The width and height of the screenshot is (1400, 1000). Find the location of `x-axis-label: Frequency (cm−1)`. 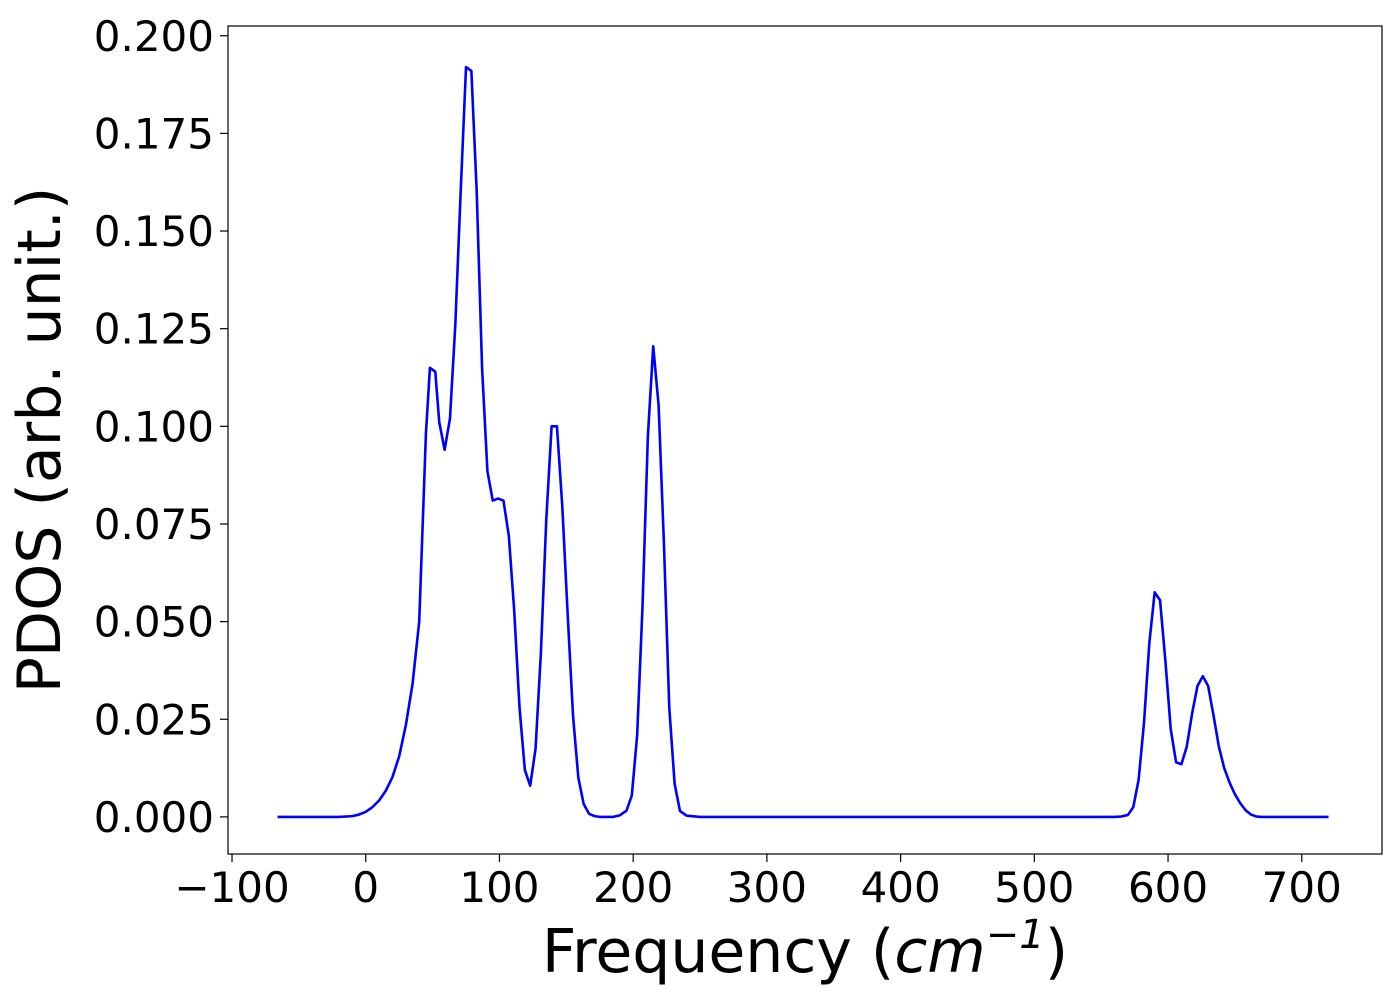

x-axis-label: Frequency (cm−1) is located at coordinates (805, 949).